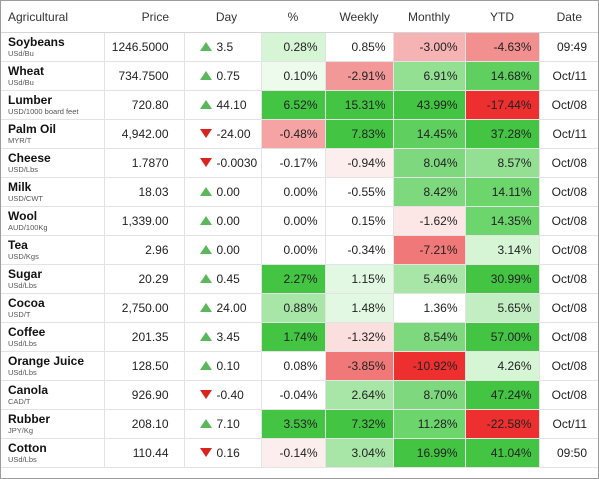 The width and height of the screenshot is (599, 479). Describe the element at coordinates (429, 308) in the screenshot. I see `monthly-change-cell: 1.36%` at that location.